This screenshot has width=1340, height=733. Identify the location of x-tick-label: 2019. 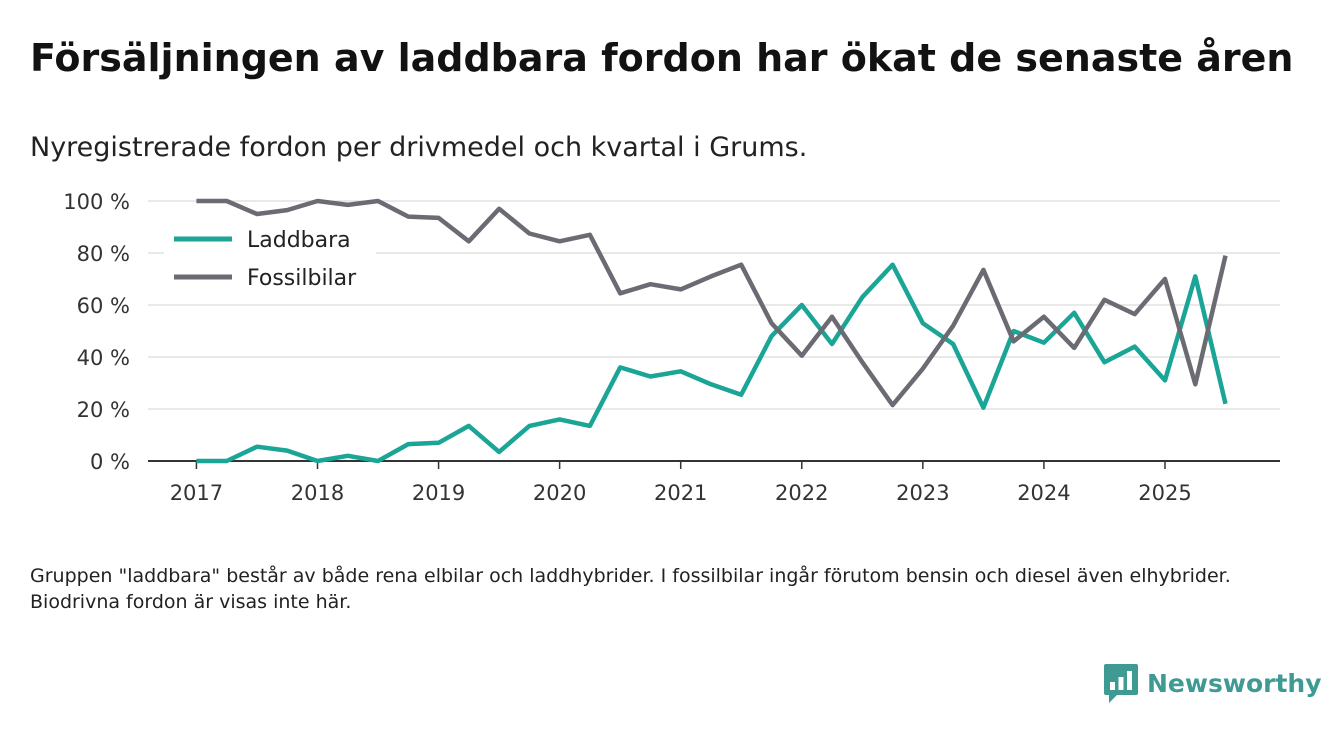
(438, 493).